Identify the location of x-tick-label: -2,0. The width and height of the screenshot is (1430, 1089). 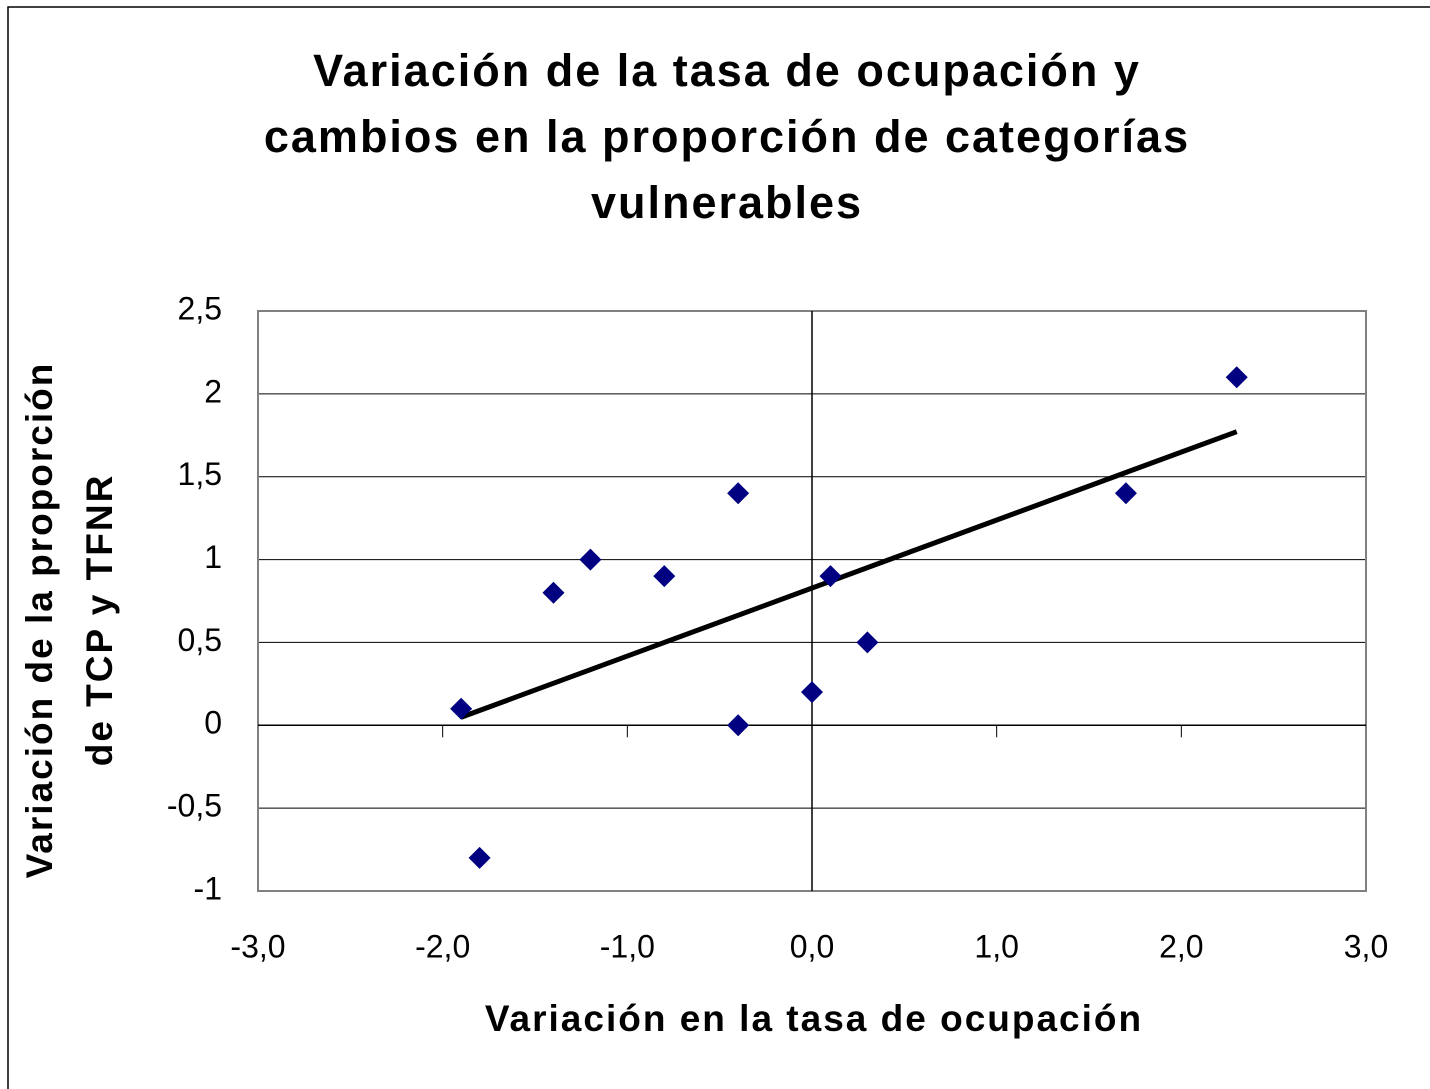
(442, 946).